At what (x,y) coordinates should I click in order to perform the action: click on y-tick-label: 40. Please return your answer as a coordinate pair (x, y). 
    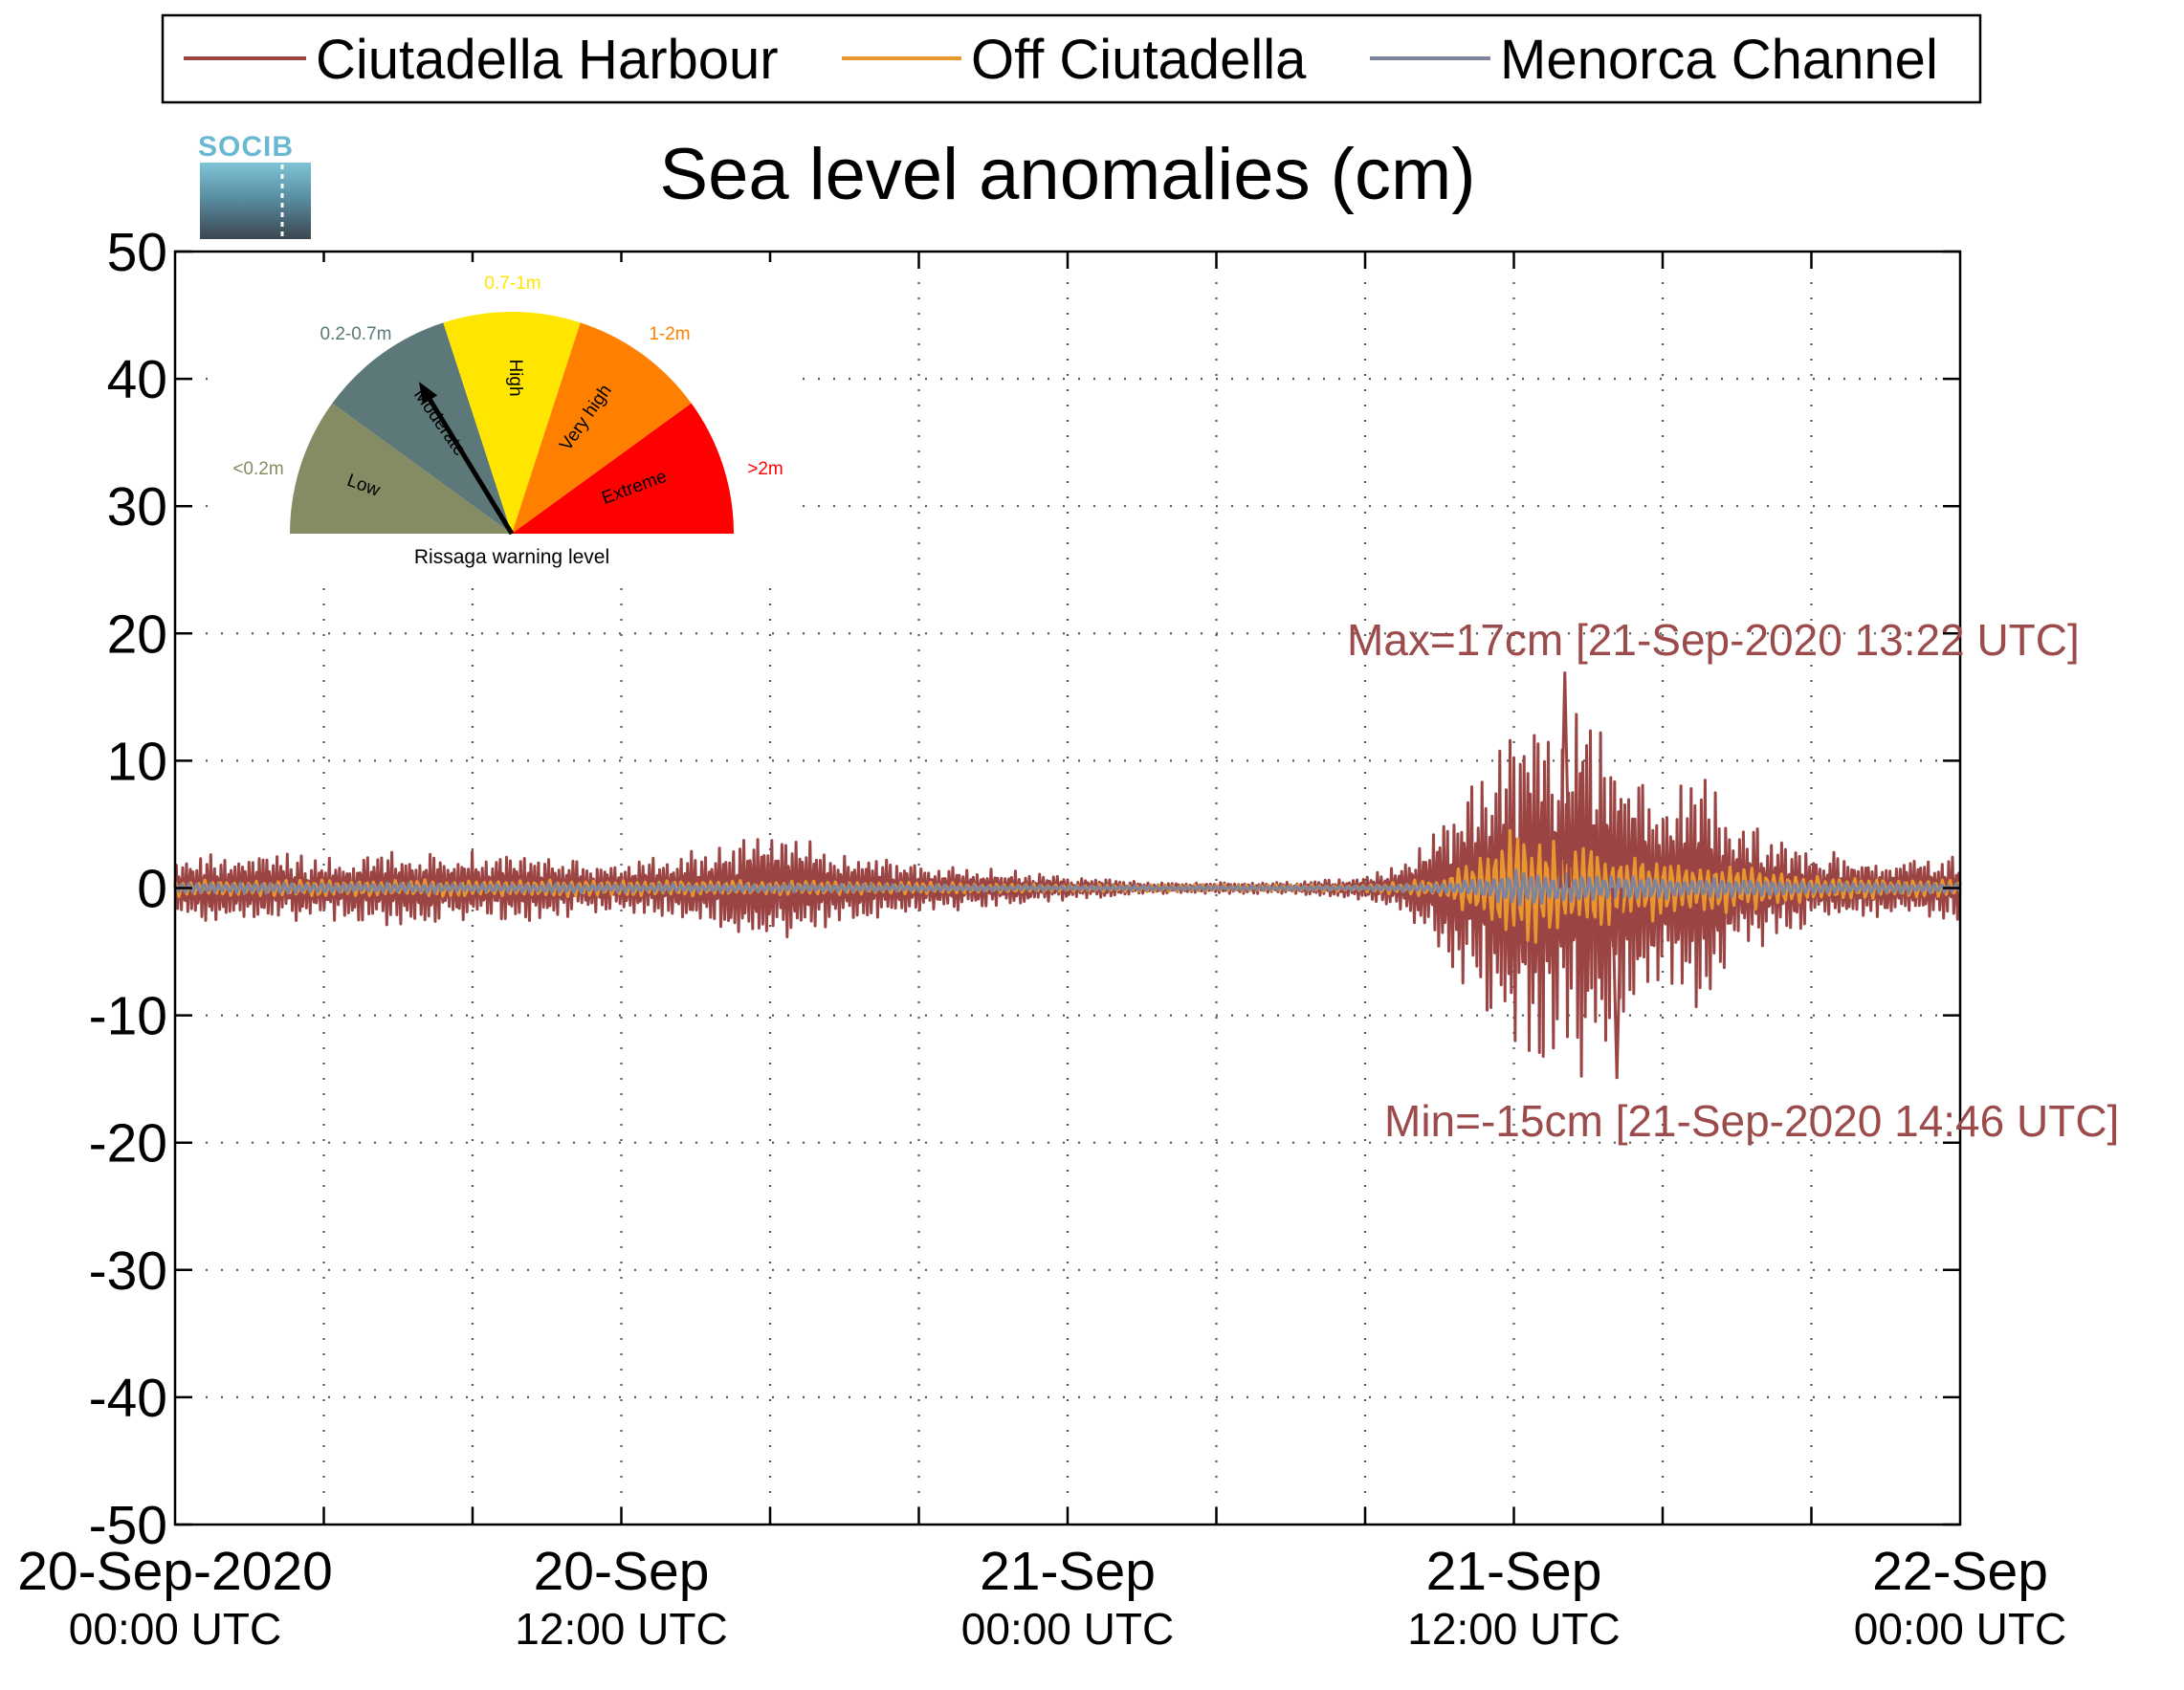
    Looking at the image, I should click on (137, 380).